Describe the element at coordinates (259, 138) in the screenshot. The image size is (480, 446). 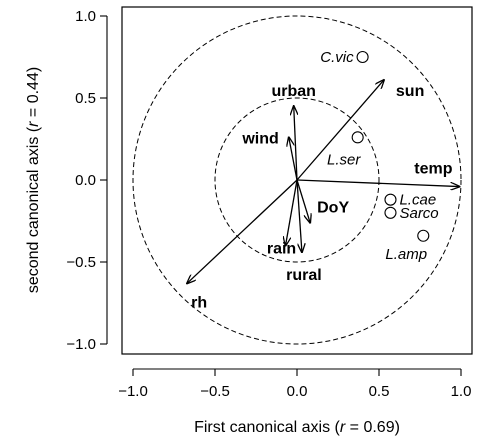
I see `vector-label-wind: wind` at that location.